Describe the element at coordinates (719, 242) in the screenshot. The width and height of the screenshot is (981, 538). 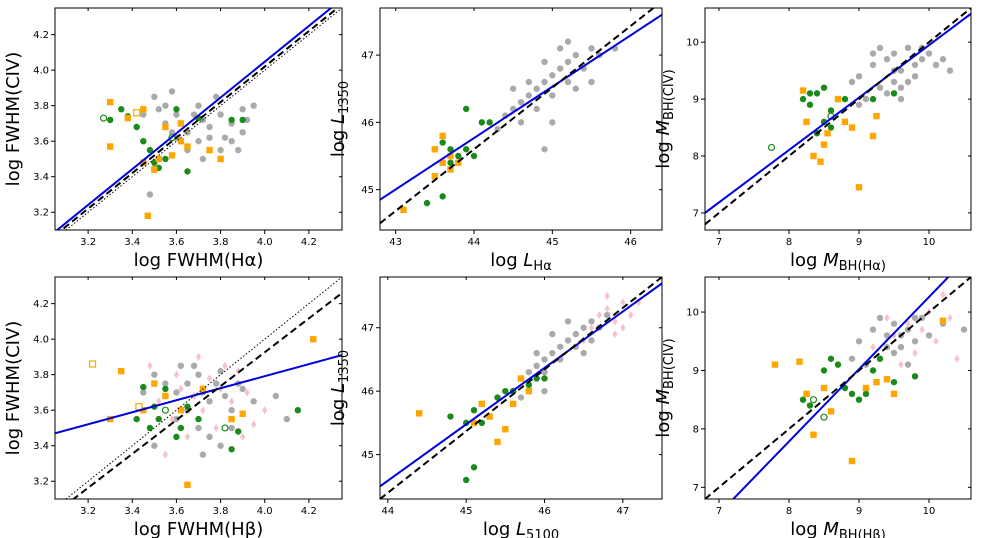
I see `x-tick-label: 7` at that location.